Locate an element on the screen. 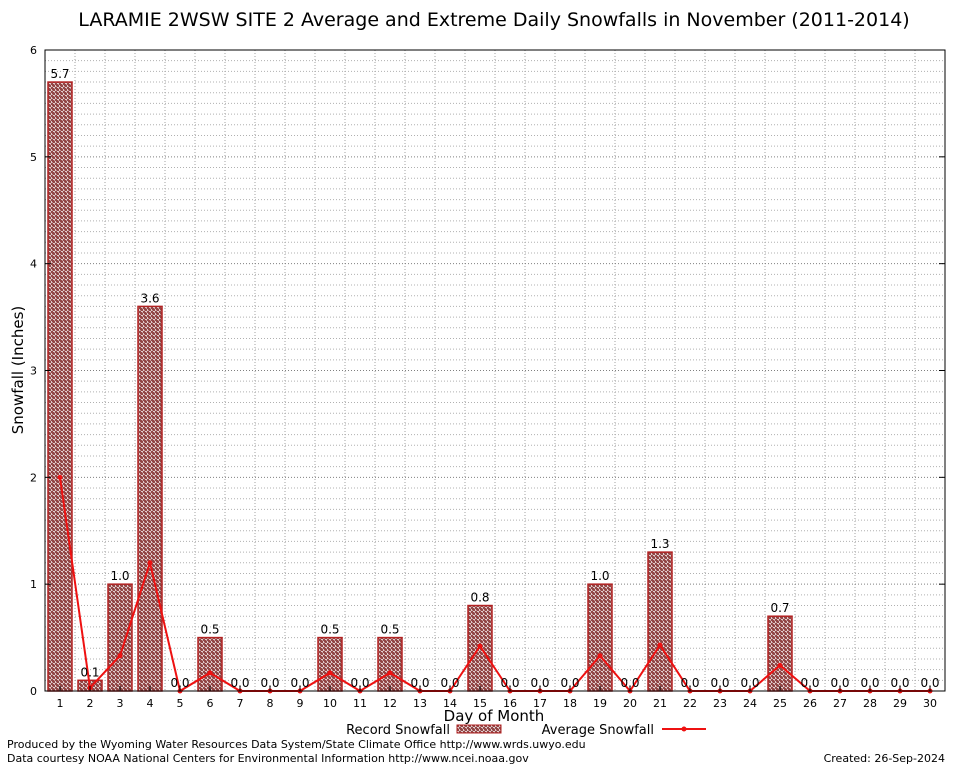 The image size is (954, 768). record-data-label: 0.1 is located at coordinates (89, 672).